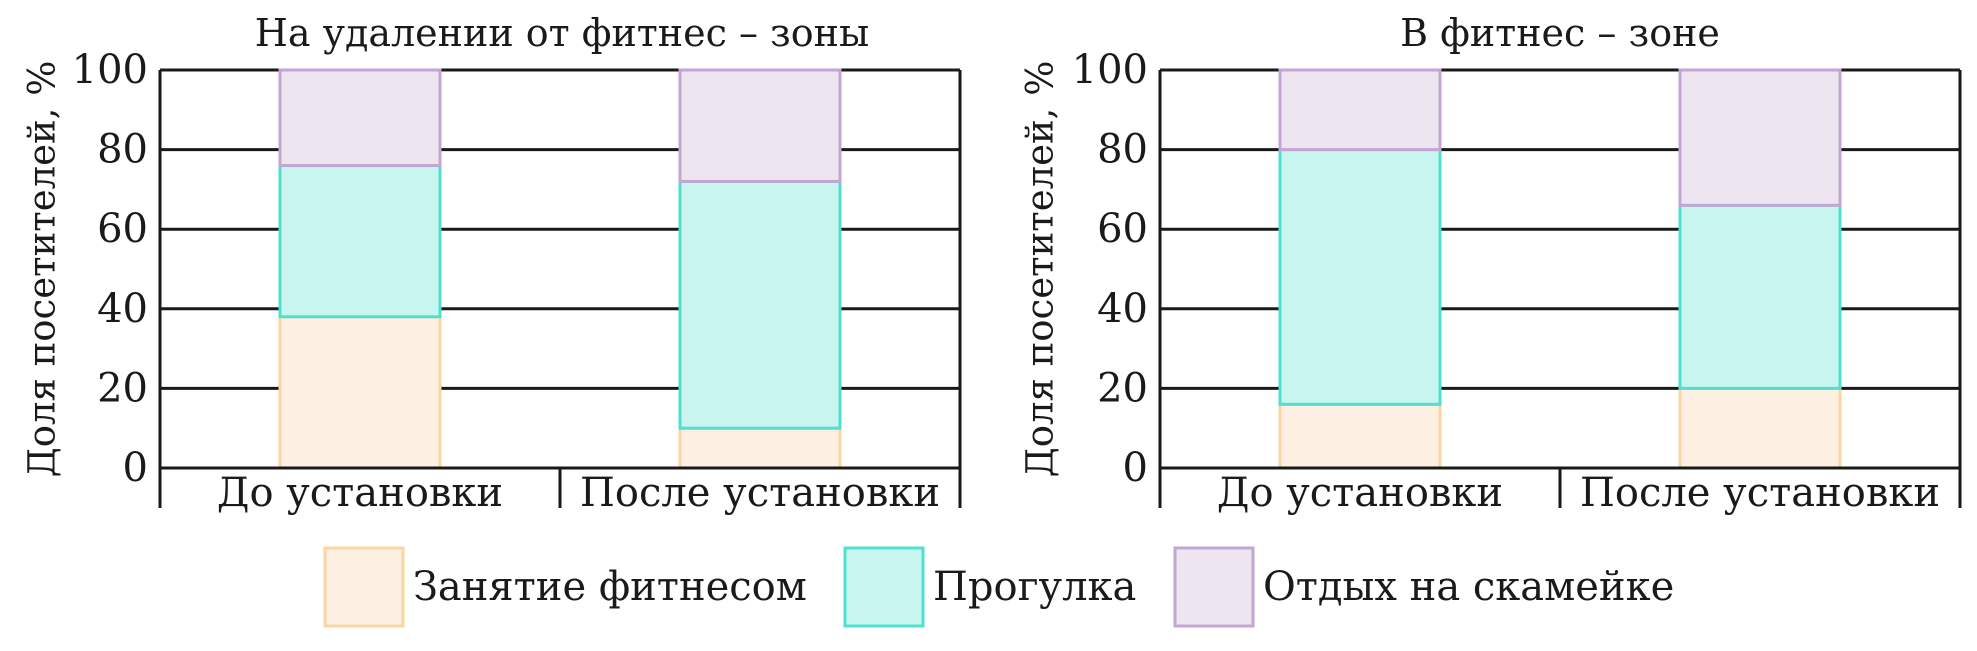  Describe the element at coordinates (1122, 150) in the screenshot. I see `y-tick-label-1-4: 80` at that location.